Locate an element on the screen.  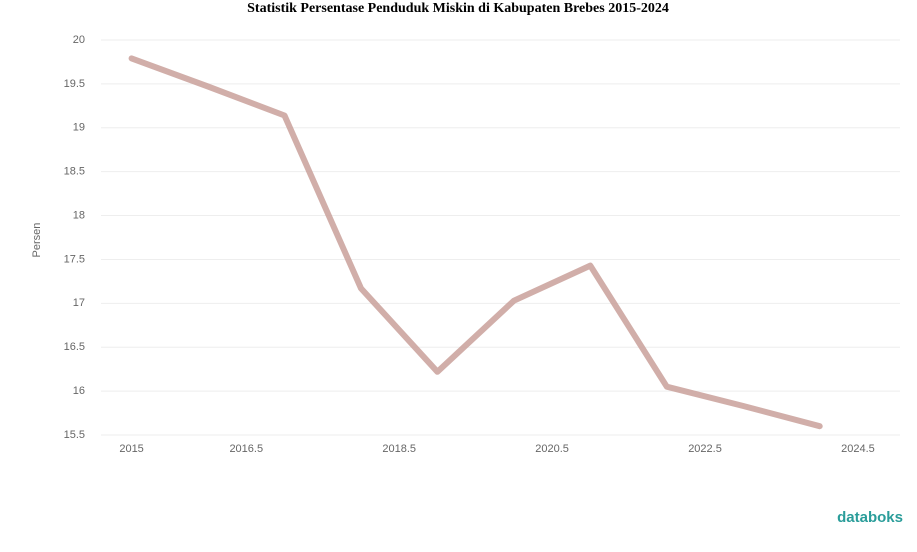
x-tick-label: 2016.5 is located at coordinates (246, 449).